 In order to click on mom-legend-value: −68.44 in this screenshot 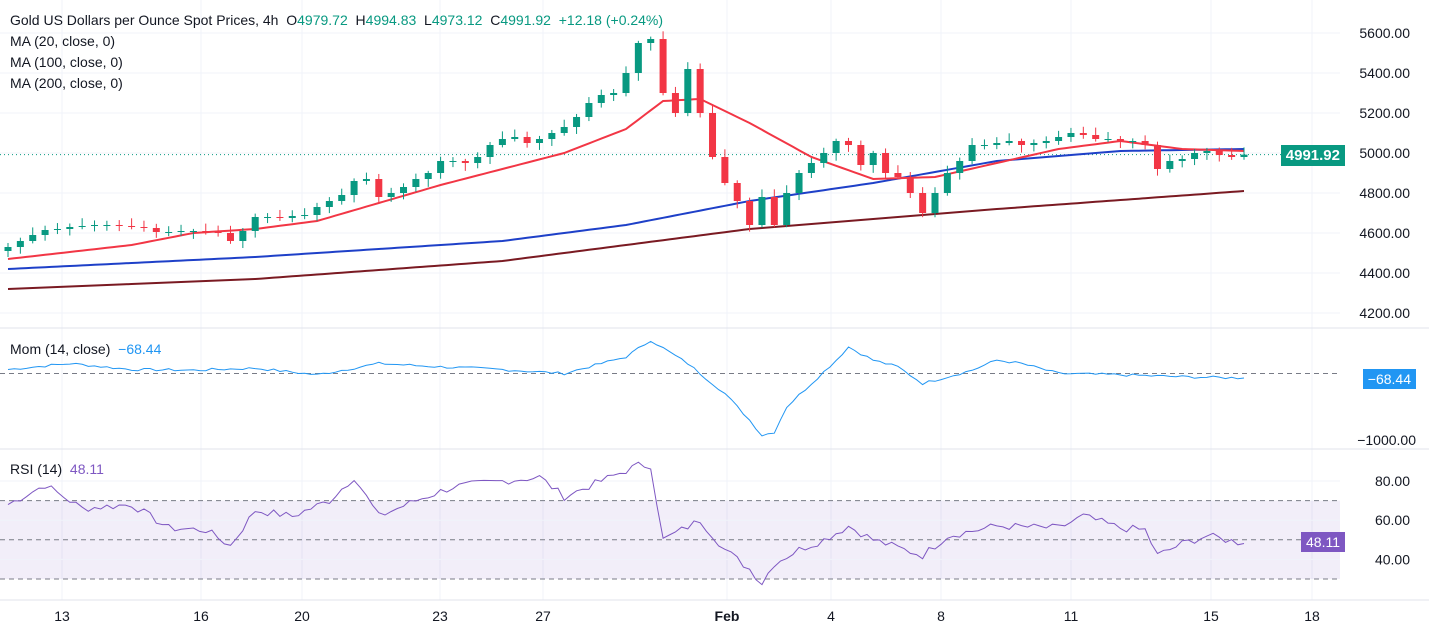, I will do `click(140, 349)`.